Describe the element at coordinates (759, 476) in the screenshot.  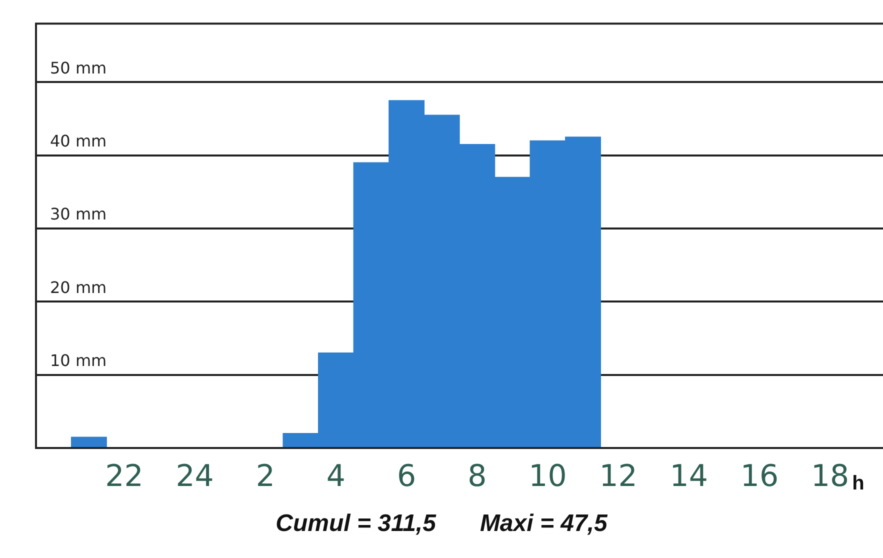
I see `x-tick-label: 16` at that location.